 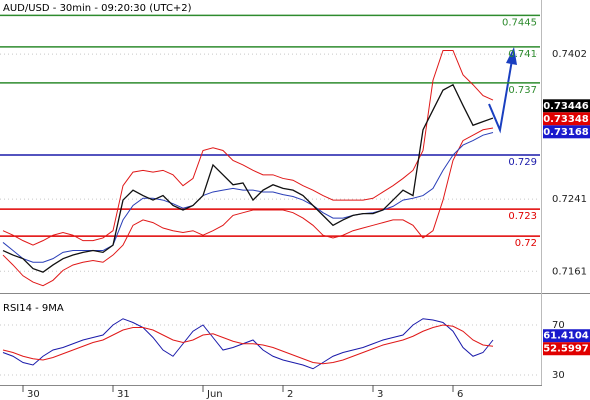 What do you see at coordinates (569, 271) in the screenshot?
I see `y-tick-label: 0.7161` at bounding box center [569, 271].